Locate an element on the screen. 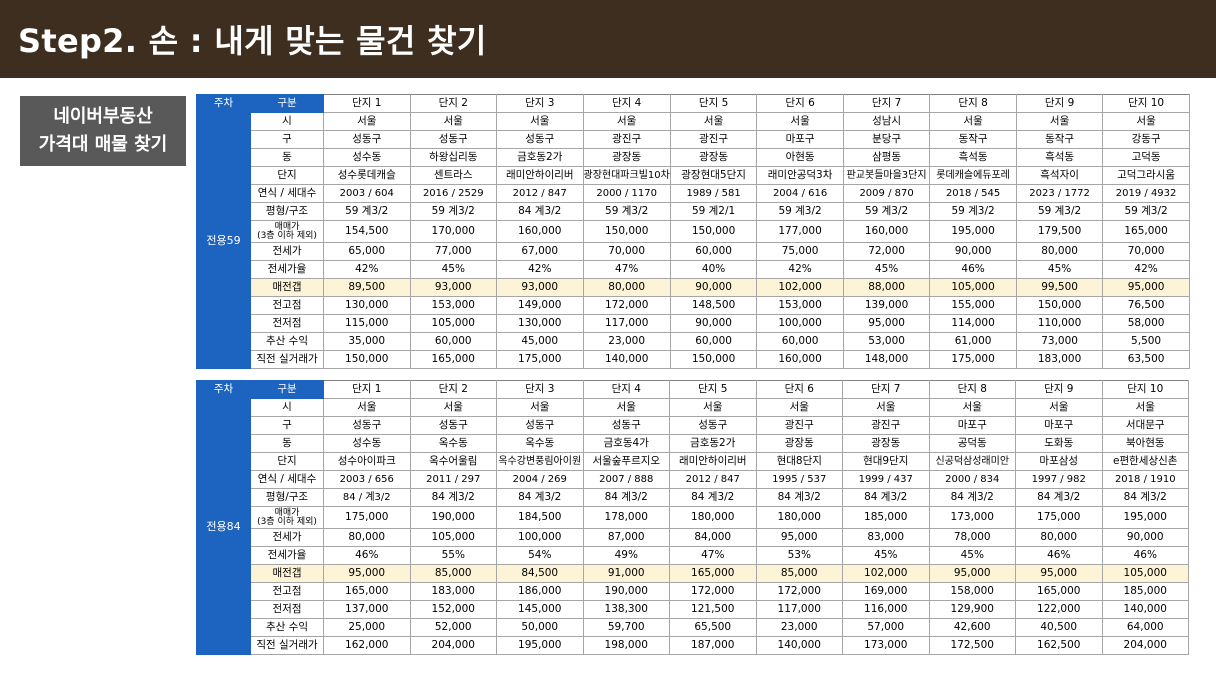  table-cell: 2004 / 269 is located at coordinates (540, 479).